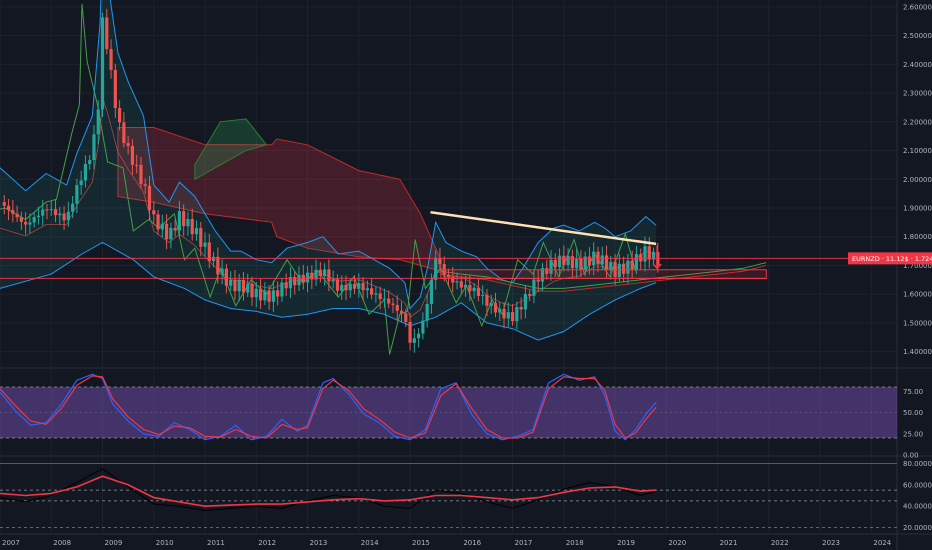 This screenshot has width=932, height=550. What do you see at coordinates (328, 407) in the screenshot?
I see `stoch-k-line` at bounding box center [328, 407].